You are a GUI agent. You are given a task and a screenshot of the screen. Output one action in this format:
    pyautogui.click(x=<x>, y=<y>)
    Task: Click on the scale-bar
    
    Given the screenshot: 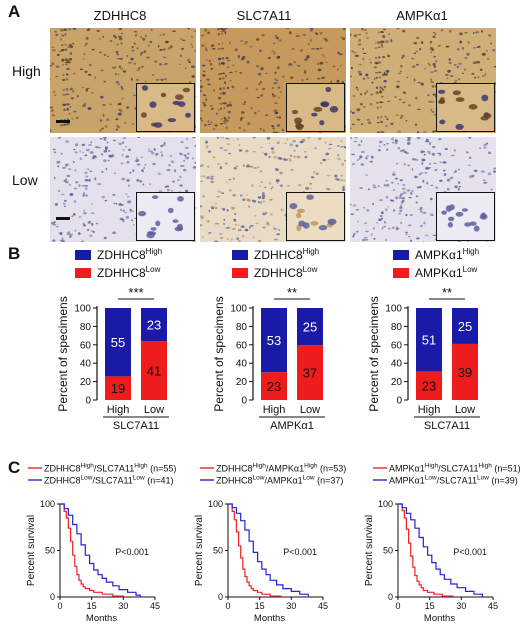 What is the action you would take?
    pyautogui.click(x=63, y=218)
    